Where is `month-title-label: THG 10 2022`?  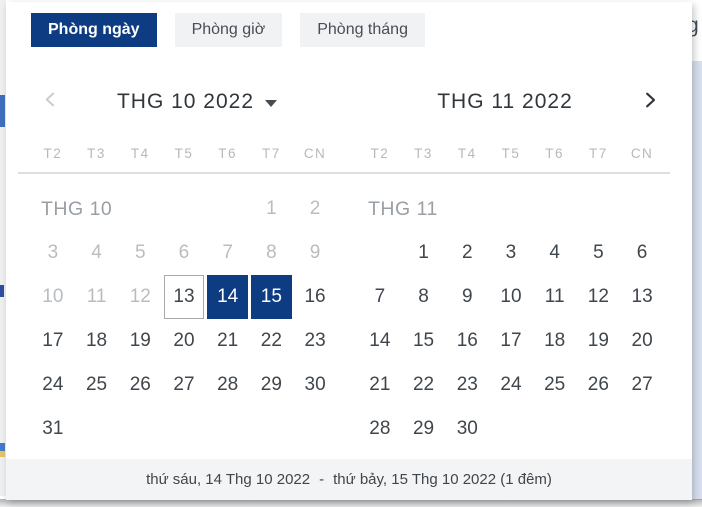 month-title-label: THG 10 2022 is located at coordinates (185, 101).